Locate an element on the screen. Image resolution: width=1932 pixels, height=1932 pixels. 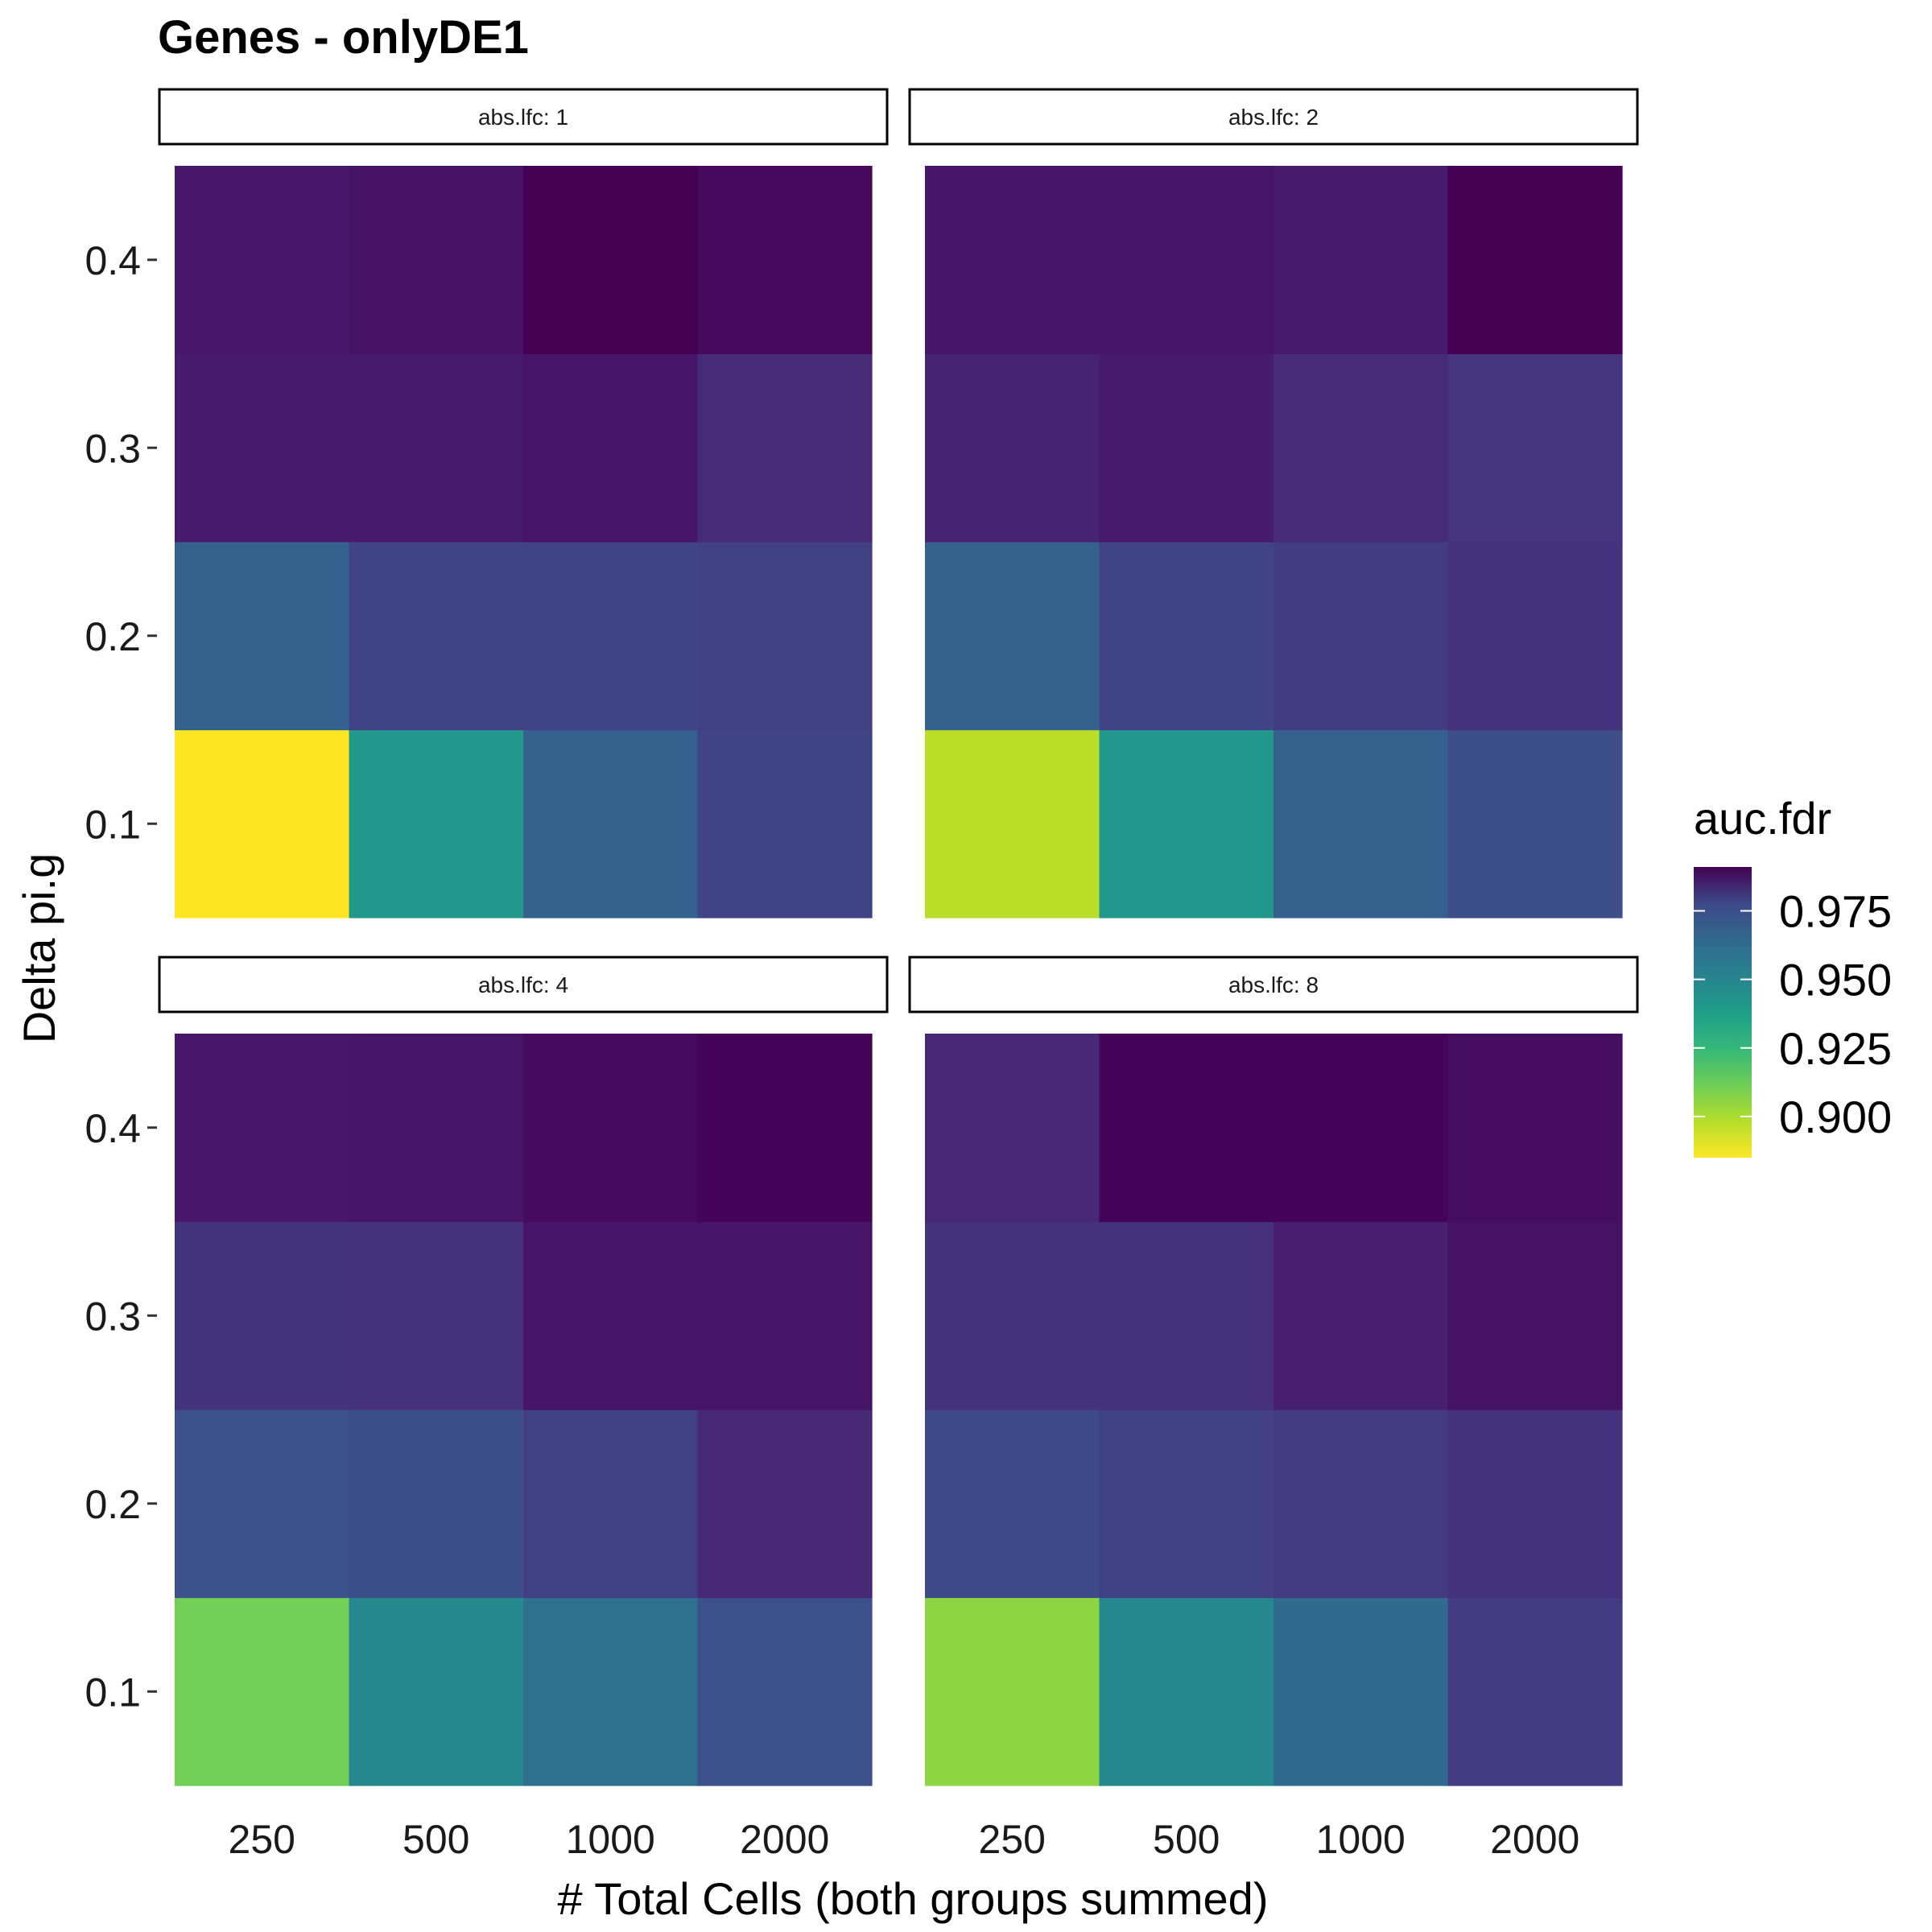
legend-colorbar is located at coordinates (1723, 1012).